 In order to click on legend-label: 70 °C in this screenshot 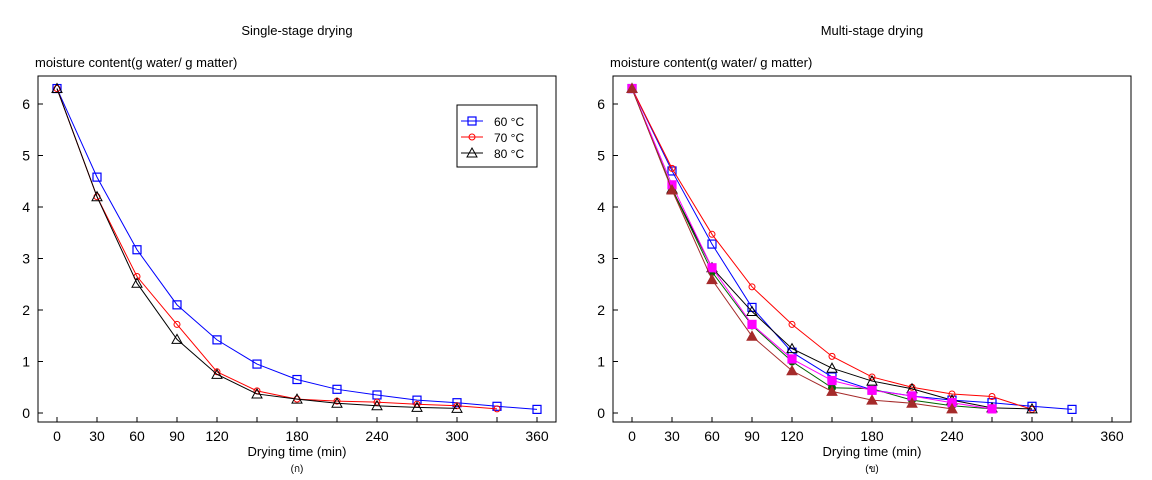, I will do `click(509, 138)`.